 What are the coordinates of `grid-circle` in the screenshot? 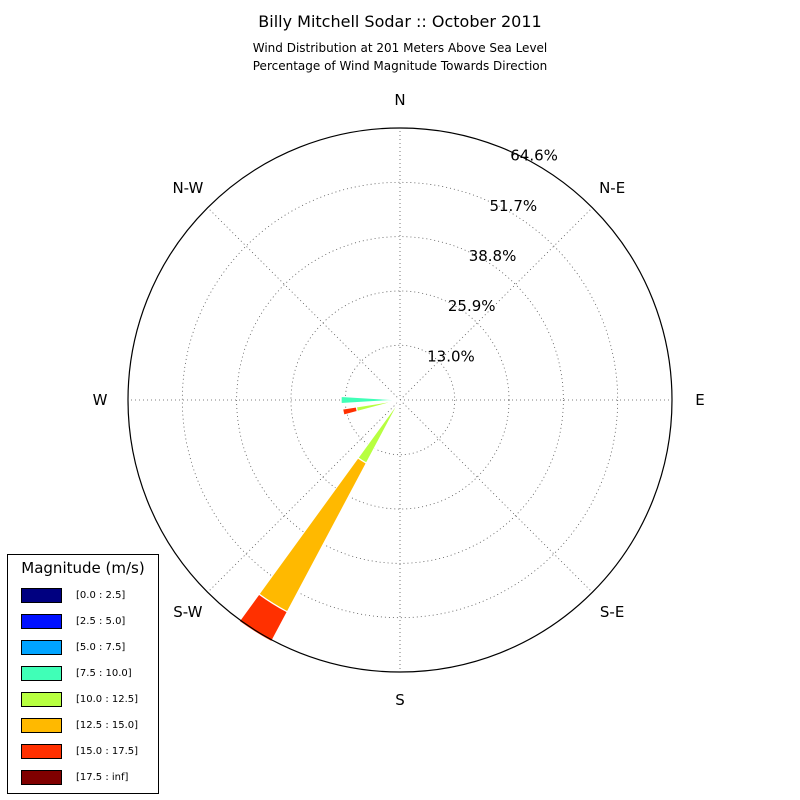 It's located at (400, 400).